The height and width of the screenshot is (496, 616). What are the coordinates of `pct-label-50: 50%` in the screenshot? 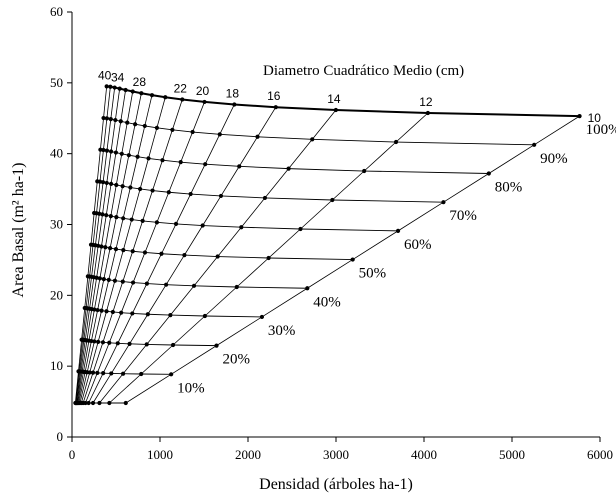 It's located at (373, 274).